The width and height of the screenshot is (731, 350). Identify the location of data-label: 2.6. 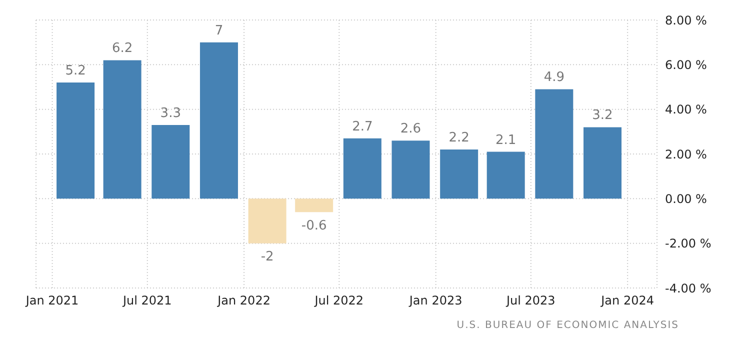
(411, 129).